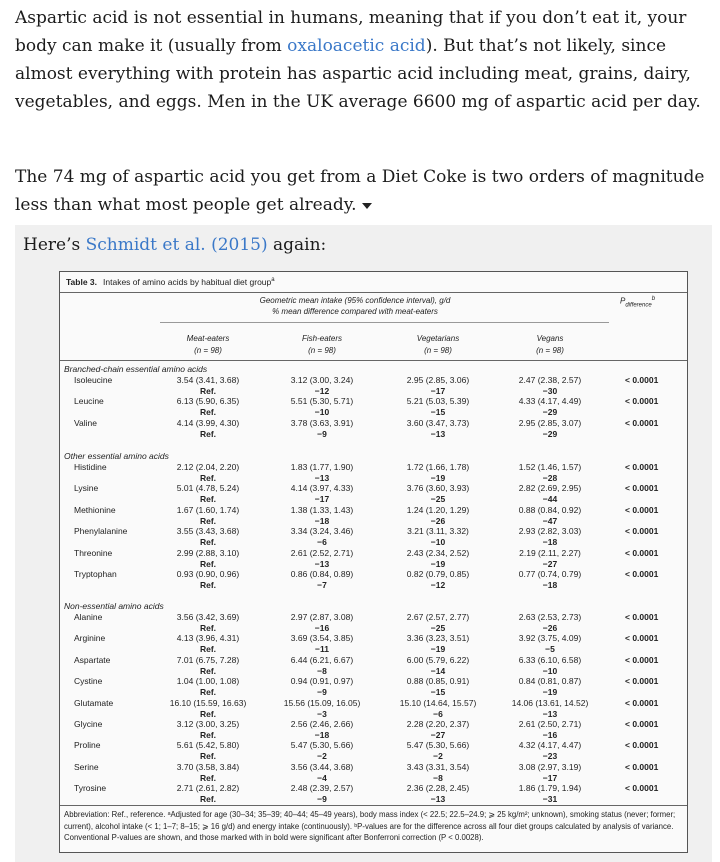 This screenshot has height=862, width=720. What do you see at coordinates (438, 681) in the screenshot?
I see `intake-value: 0.88 (0.85, 0.91)` at bounding box center [438, 681].